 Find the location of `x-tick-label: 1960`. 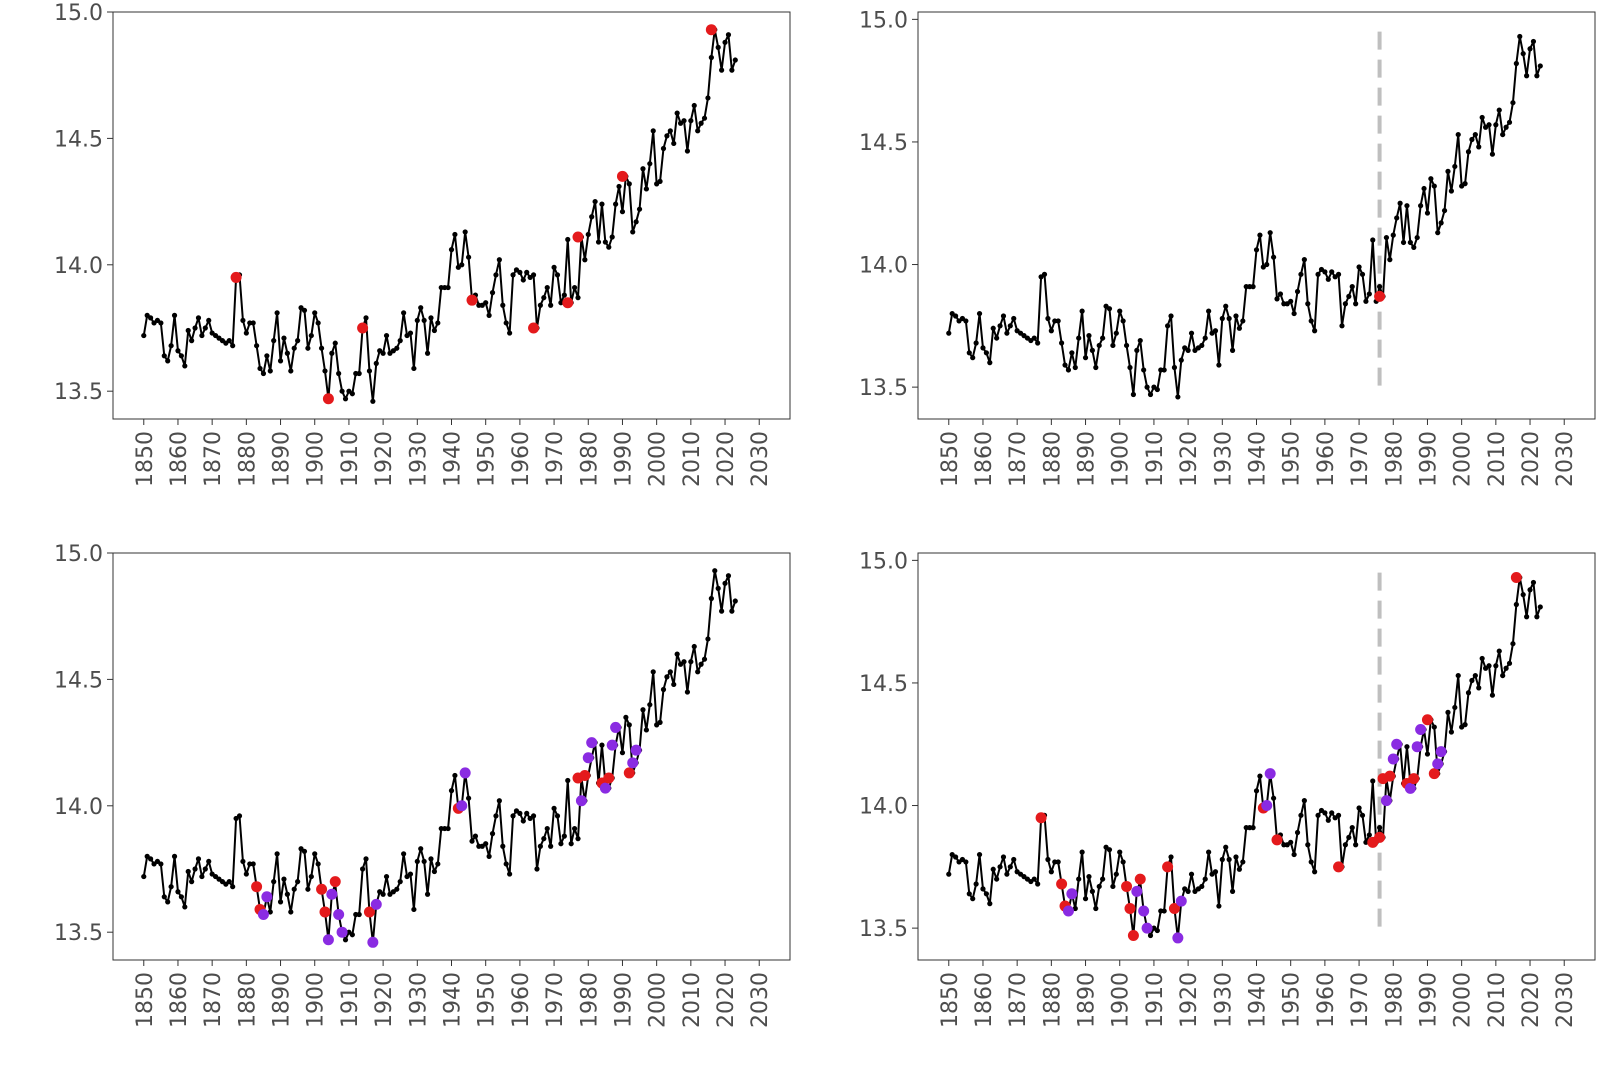

x-tick-label: 1960 is located at coordinates (1326, 459).